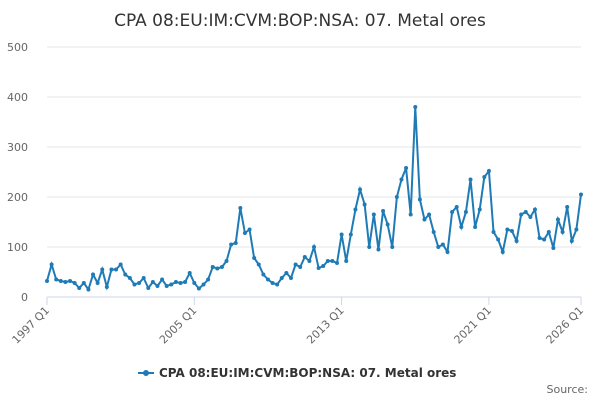 This screenshot has height=400, width=600. Describe the element at coordinates (146, 373) in the screenshot. I see `legend-marker` at that location.